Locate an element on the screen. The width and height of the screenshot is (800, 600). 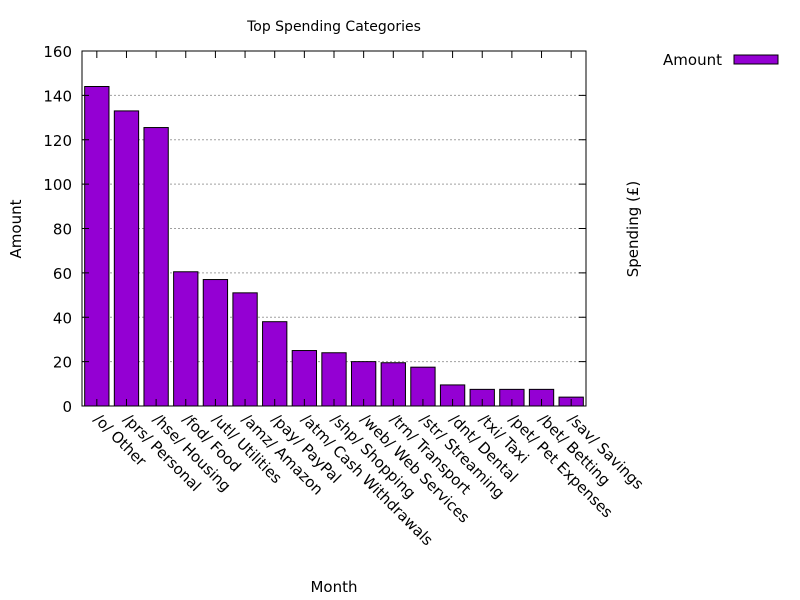
y-tick-label: 140 is located at coordinates (57, 96).